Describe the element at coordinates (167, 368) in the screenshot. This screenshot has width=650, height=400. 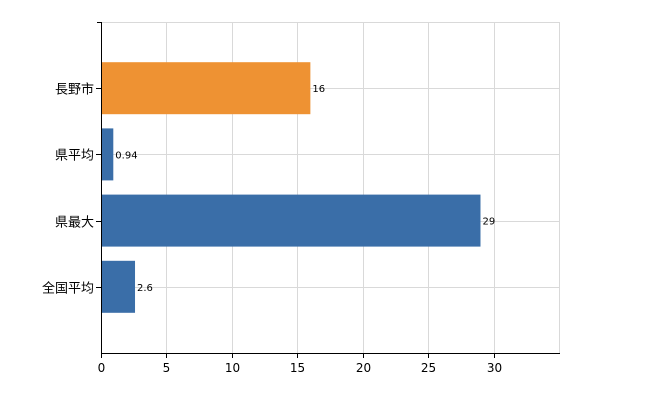
I see `x-tick-label-1: 5` at that location.